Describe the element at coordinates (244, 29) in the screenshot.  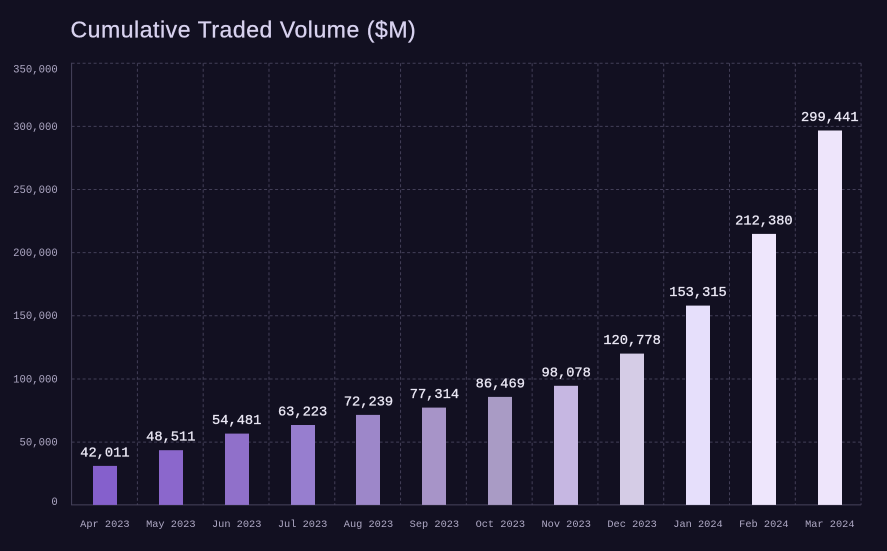
I see `svg-text: Cumulative Traded Volume ($M)` at that location.